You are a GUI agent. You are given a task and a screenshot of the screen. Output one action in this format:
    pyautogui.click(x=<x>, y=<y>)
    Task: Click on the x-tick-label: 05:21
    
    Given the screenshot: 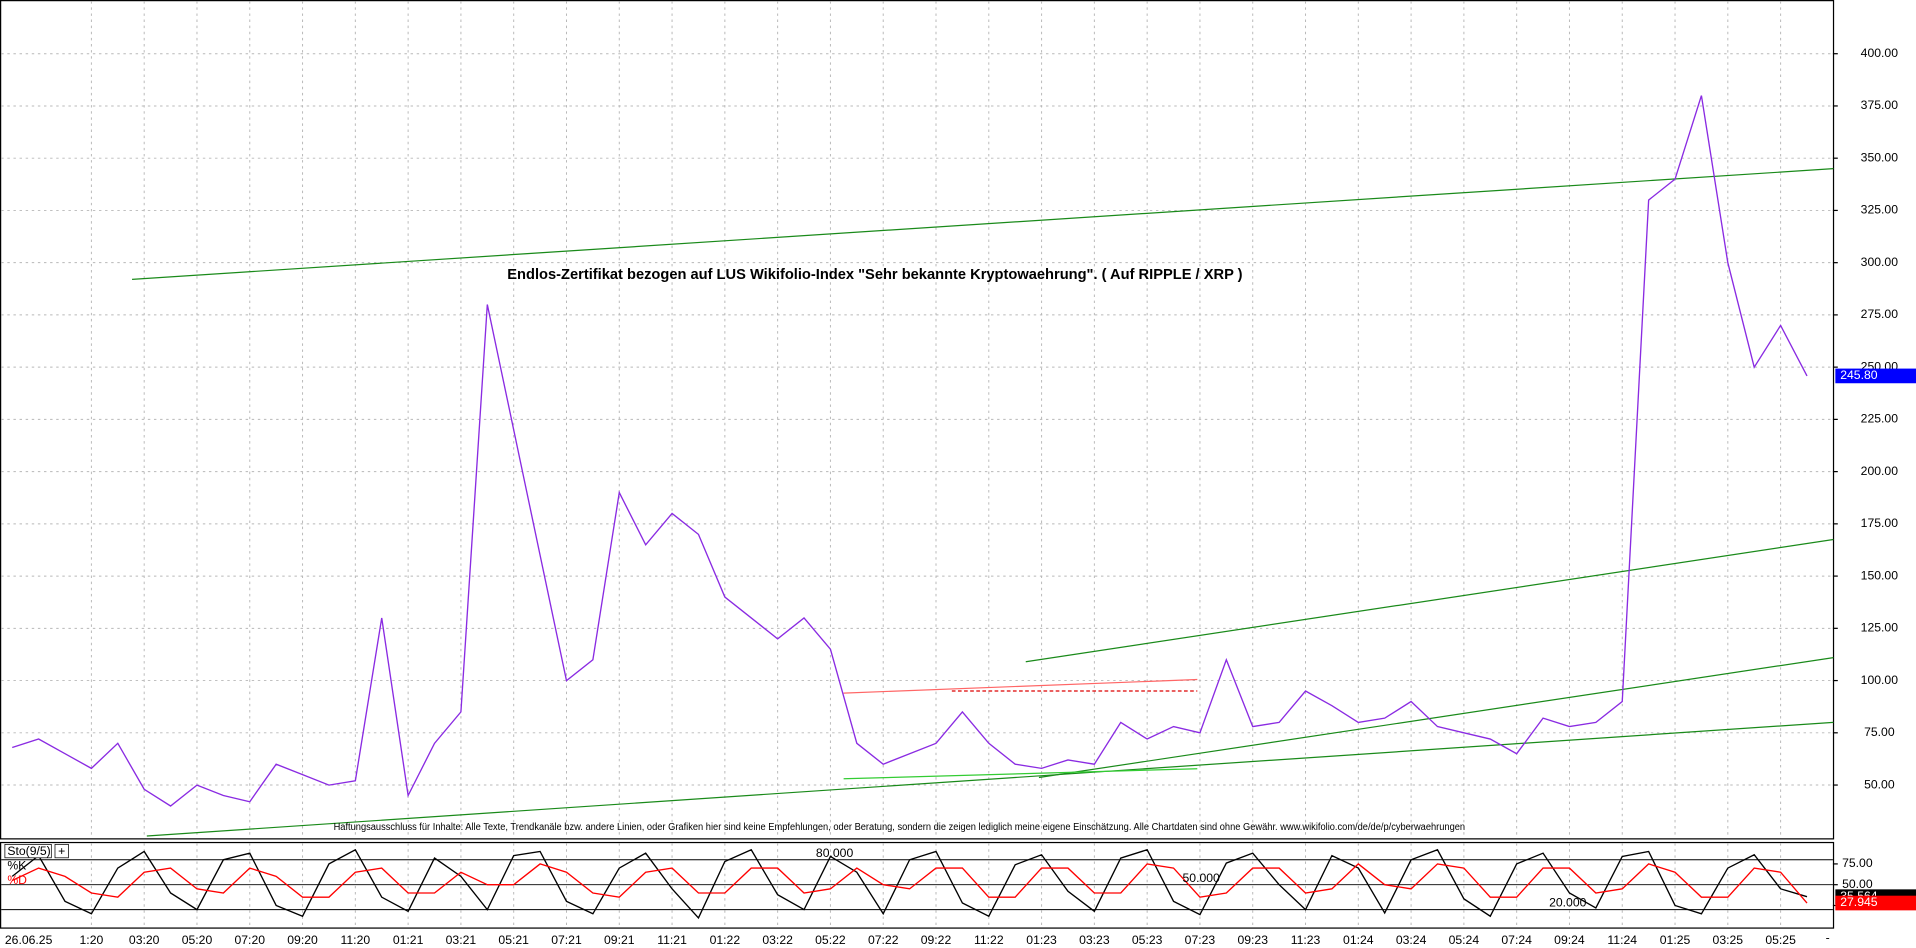 What is the action you would take?
    pyautogui.click(x=513, y=940)
    